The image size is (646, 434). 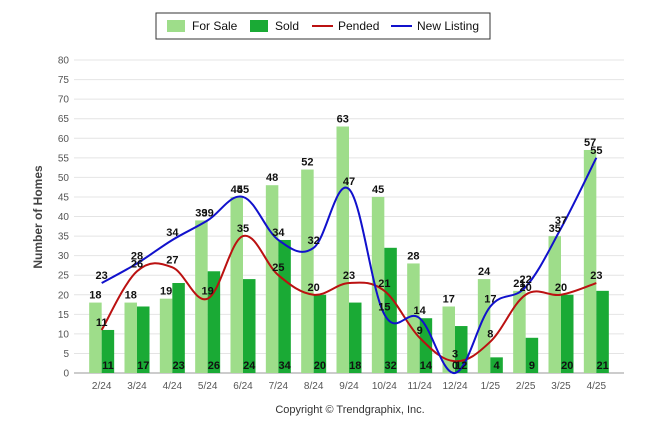 What do you see at coordinates (214, 366) in the screenshot?
I see `data-label-sold: 26` at bounding box center [214, 366].